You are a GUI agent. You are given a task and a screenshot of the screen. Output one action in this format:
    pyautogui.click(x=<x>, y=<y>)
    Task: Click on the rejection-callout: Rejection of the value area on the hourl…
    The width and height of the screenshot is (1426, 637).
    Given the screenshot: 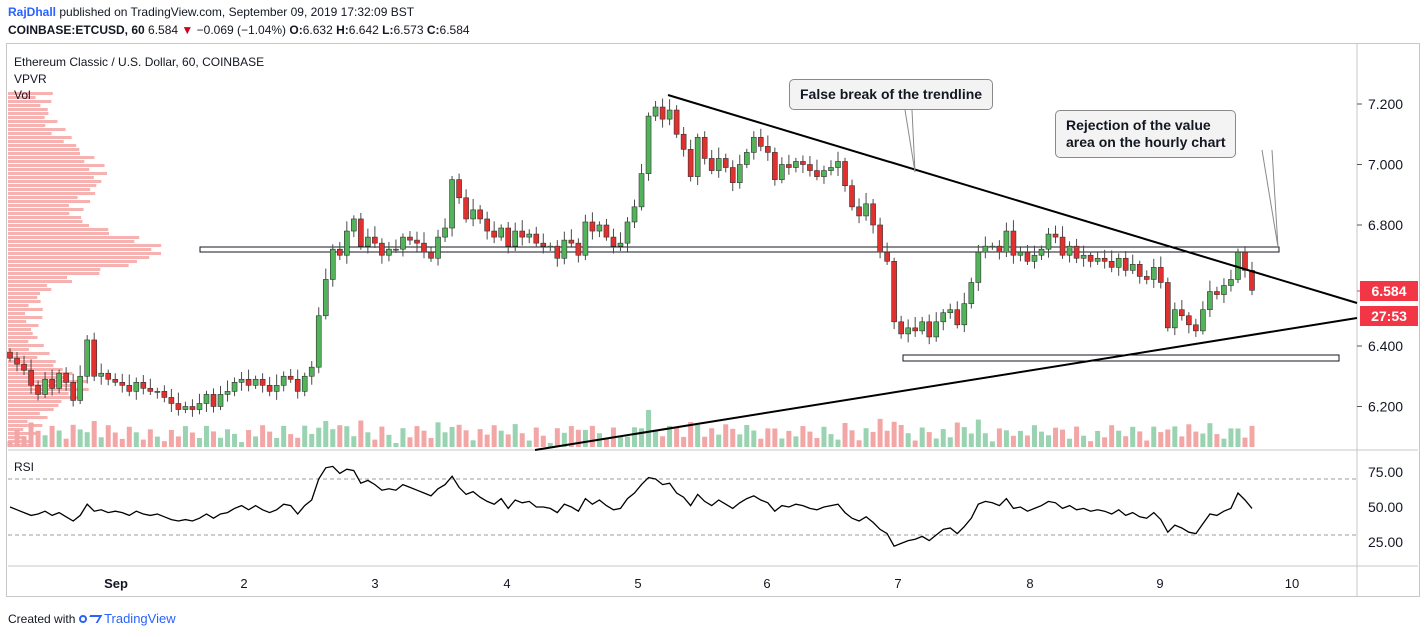 What is the action you would take?
    pyautogui.click(x=1146, y=134)
    